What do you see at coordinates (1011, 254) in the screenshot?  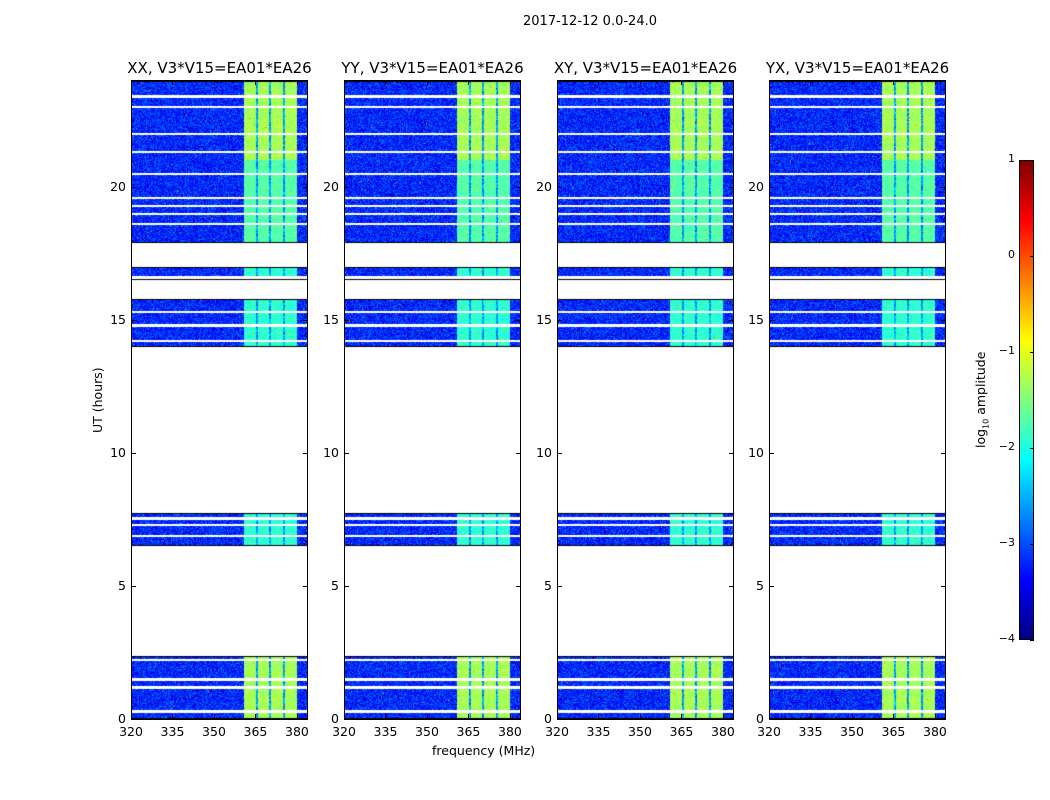 I see `colorbar-tick-label: 0` at bounding box center [1011, 254].